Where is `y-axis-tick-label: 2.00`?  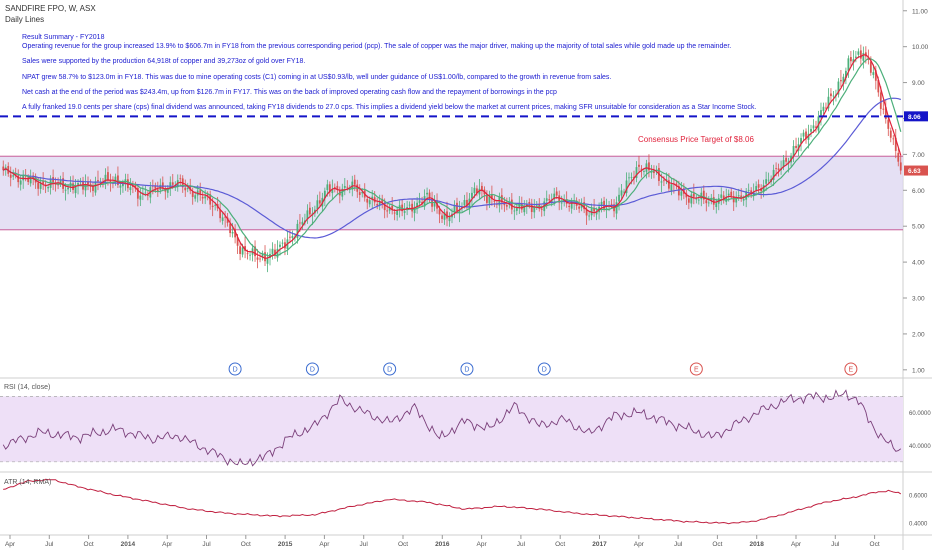
y-axis-tick-label: 2.00 is located at coordinates (918, 334).